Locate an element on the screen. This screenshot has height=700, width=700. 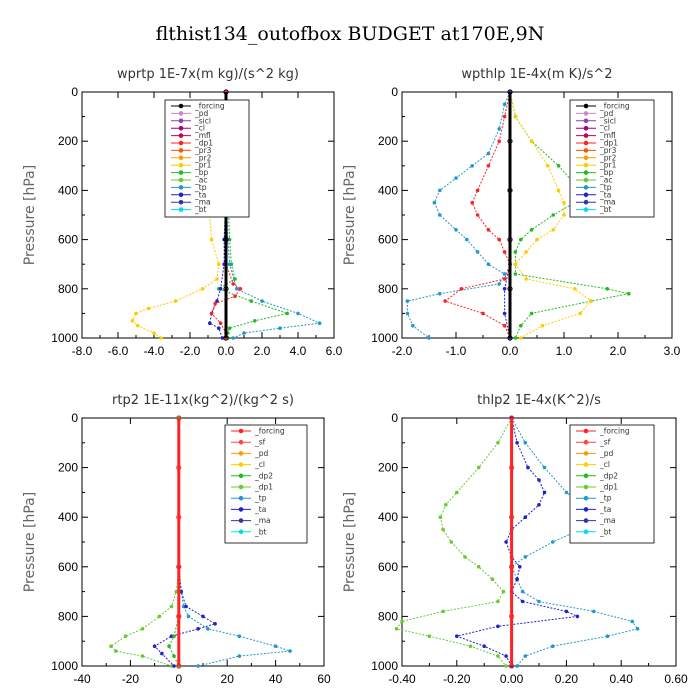
legend-entry: _pr2 is located at coordinates (608, 157).